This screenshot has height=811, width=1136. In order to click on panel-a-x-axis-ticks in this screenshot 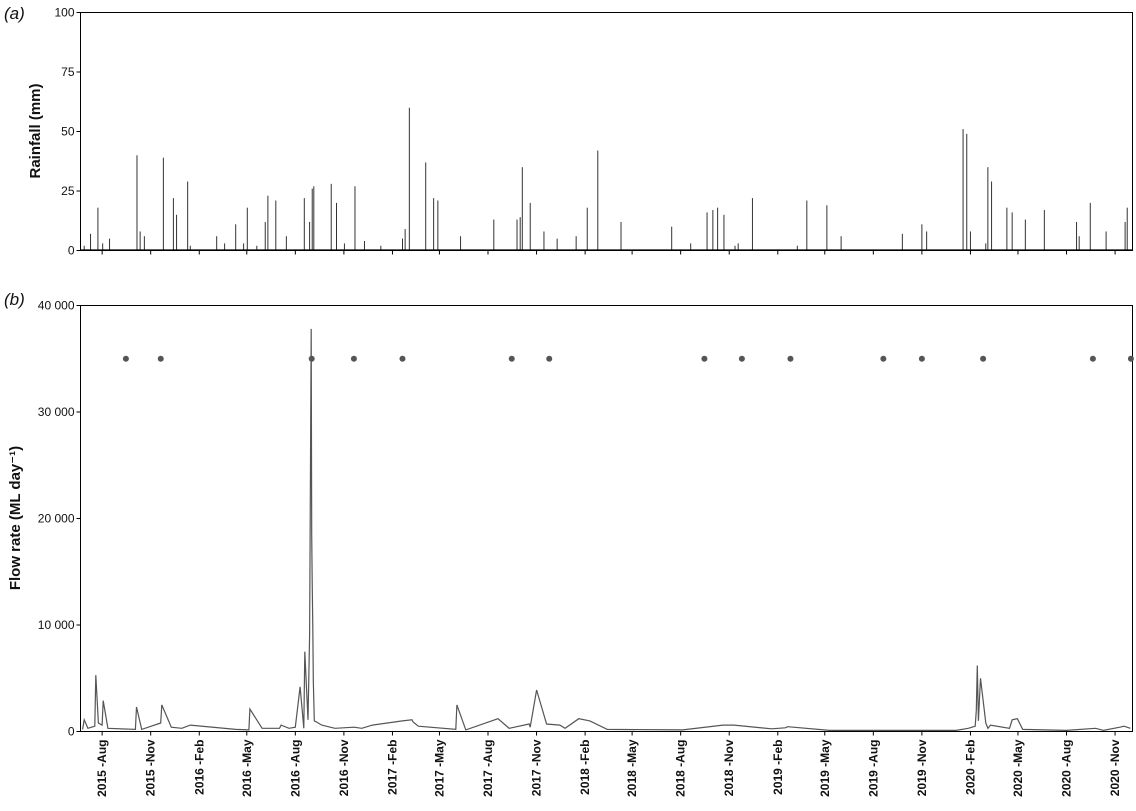, I will do `click(608, 252)`.